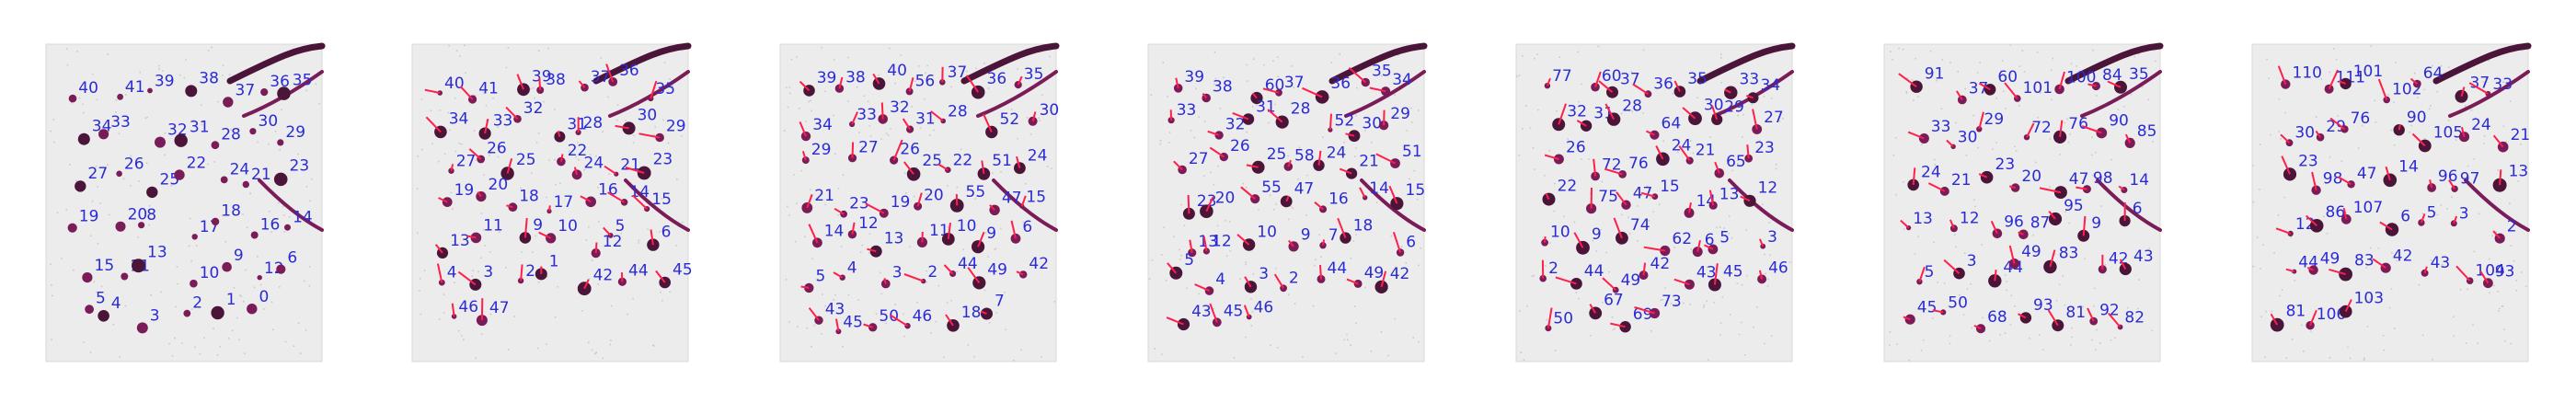  Describe the element at coordinates (1207, 201) in the screenshot. I see `particle-label: 23` at that location.